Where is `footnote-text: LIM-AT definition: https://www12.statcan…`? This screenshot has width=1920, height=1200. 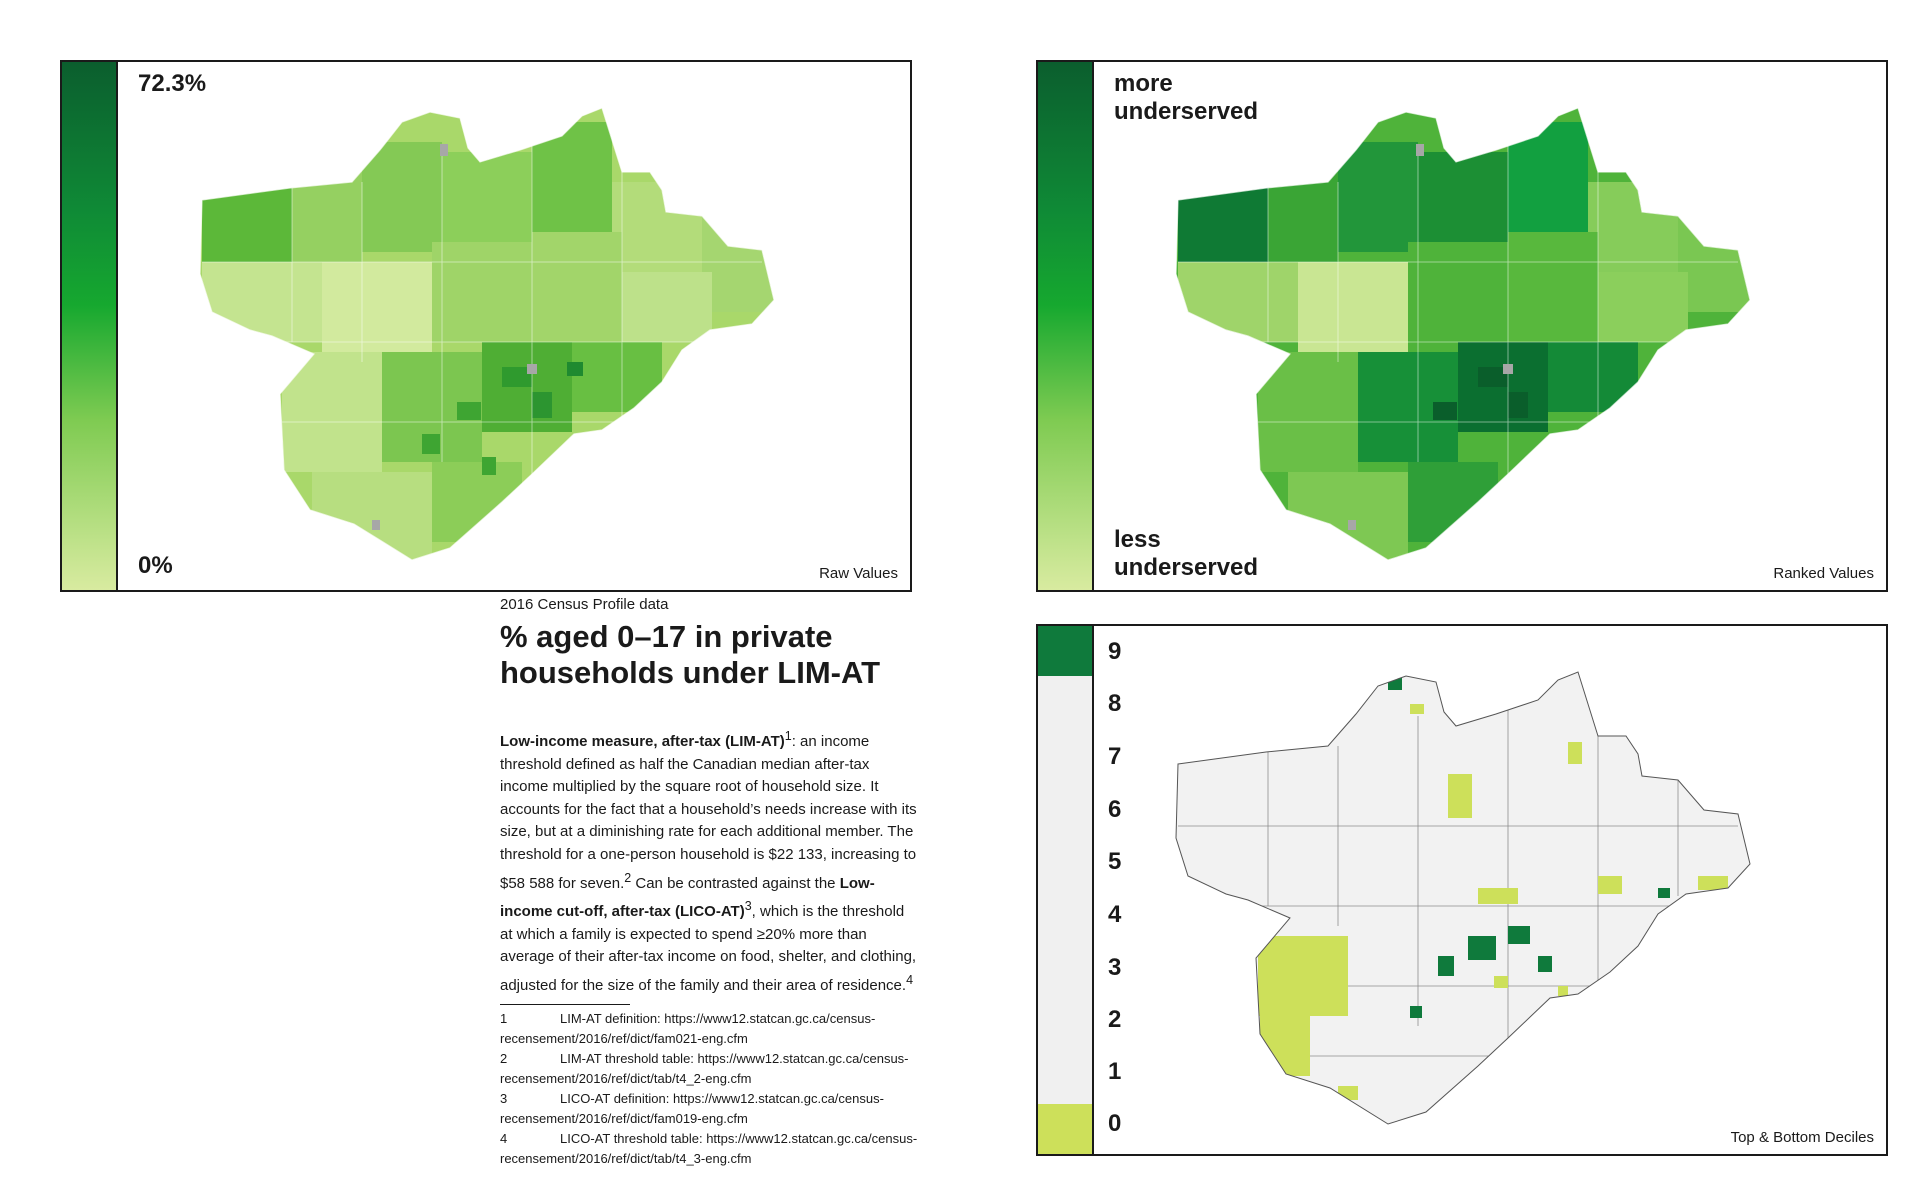 footnote-text: LIM-AT definition: https://www12.statcan… is located at coordinates (688, 1028).